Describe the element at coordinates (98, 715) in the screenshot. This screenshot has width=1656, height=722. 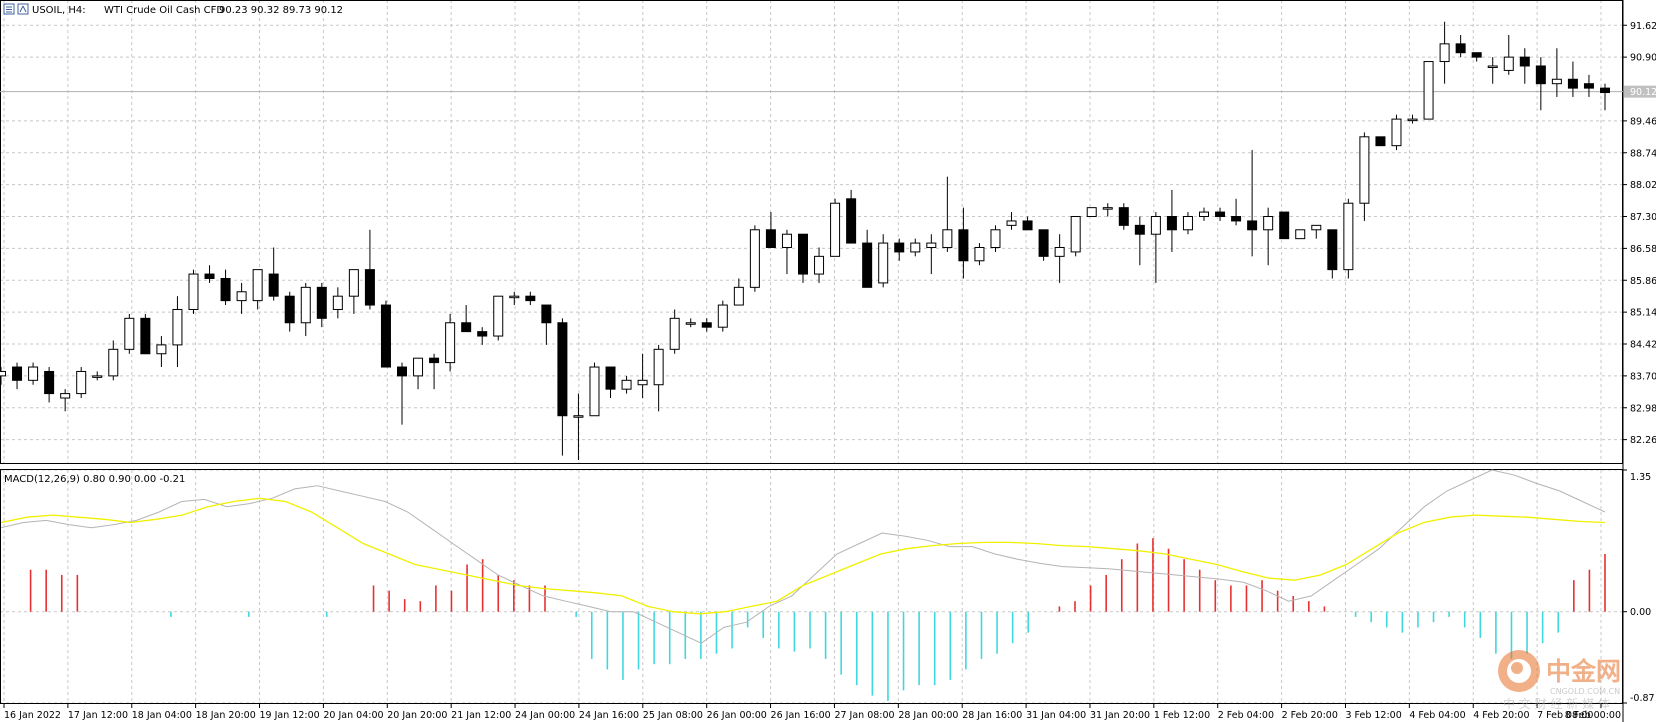
I see `time-tick-label: 17 Jan 12:00` at that location.